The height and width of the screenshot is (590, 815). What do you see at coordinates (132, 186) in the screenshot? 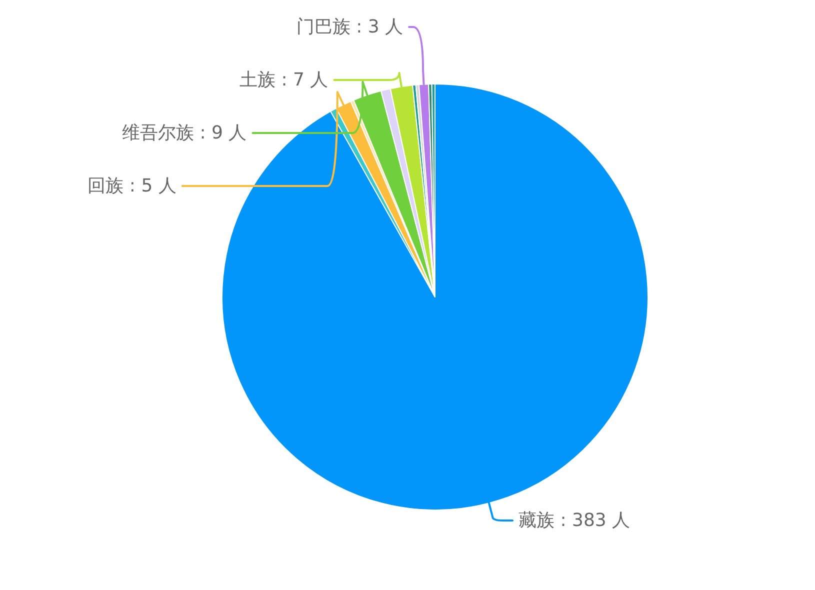
I see `slice-label: 回族 : 5 人` at bounding box center [132, 186].